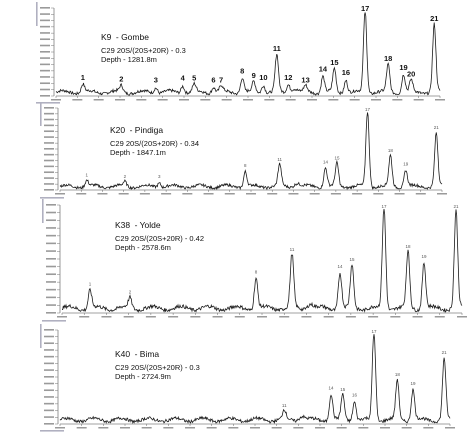  Describe the element at coordinates (135, 37) in the screenshot. I see `panel-1-formation: Gombe` at that location.